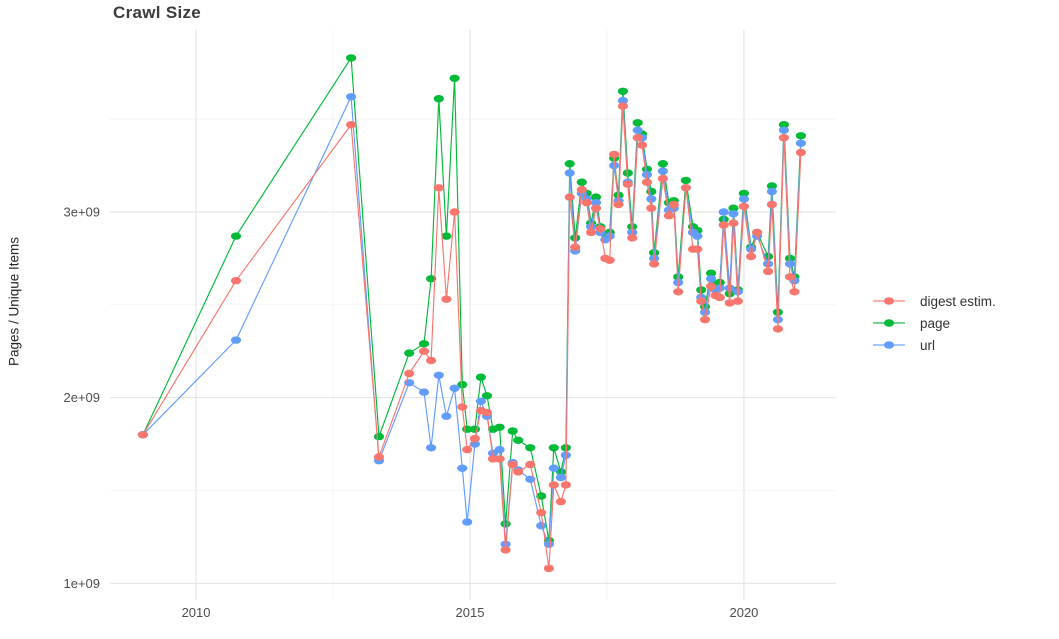 This screenshot has width=1059, height=639. I want to click on y-tick-label: 2e+09, so click(81, 397).